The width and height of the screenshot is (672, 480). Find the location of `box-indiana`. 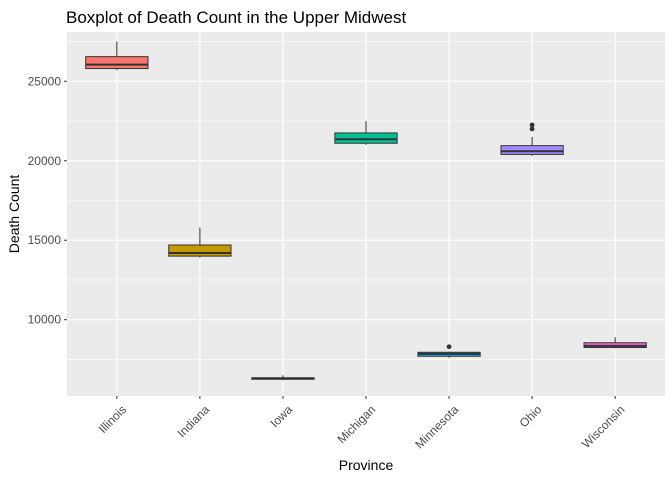

box-indiana is located at coordinates (200, 242).